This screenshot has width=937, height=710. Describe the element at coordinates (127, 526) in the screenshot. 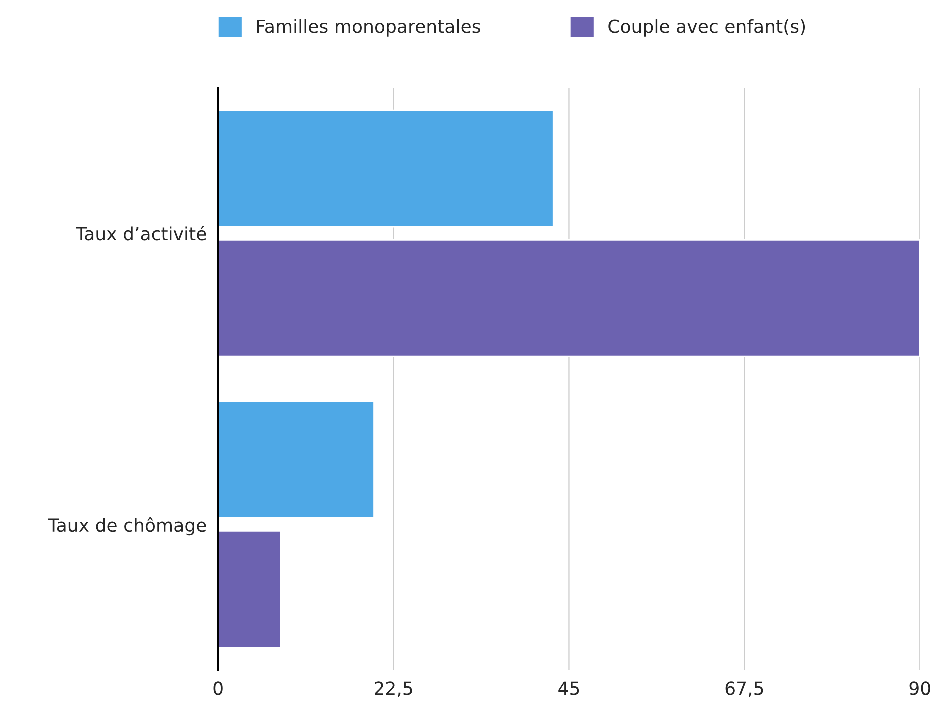

I see `y-tick-label: Taux de chômage` at that location.